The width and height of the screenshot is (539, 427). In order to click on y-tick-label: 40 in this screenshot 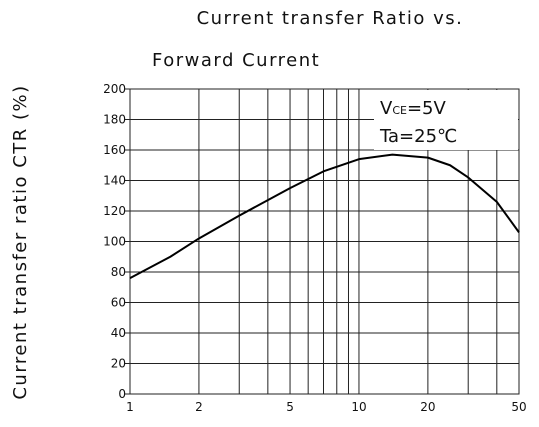, I will do `click(118, 333)`.